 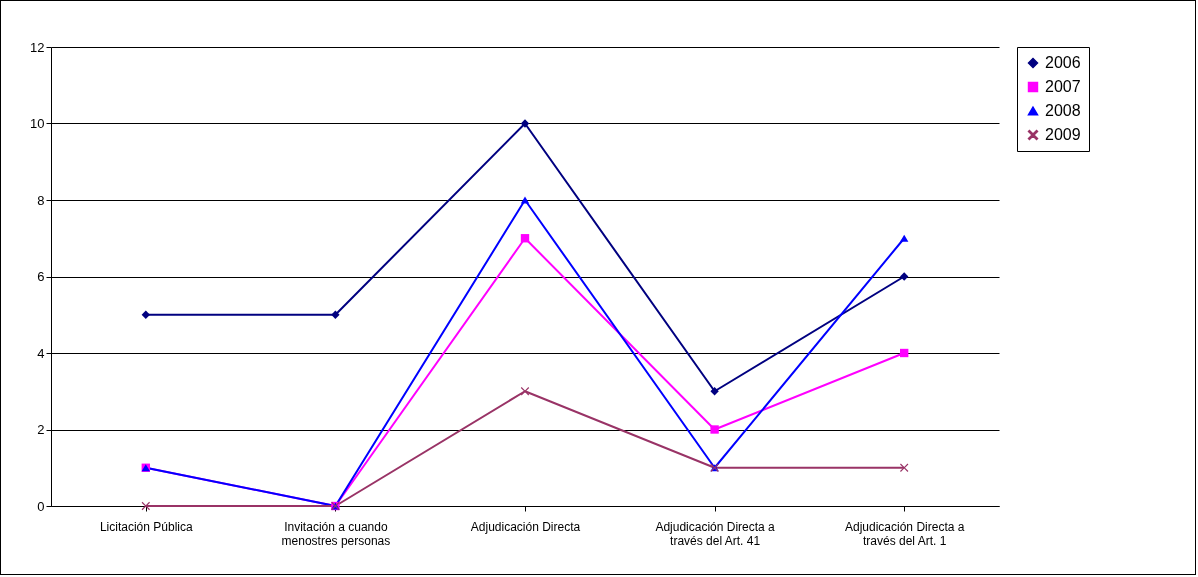 What do you see at coordinates (1063, 134) in the screenshot?
I see `legend-label: 2009` at bounding box center [1063, 134].